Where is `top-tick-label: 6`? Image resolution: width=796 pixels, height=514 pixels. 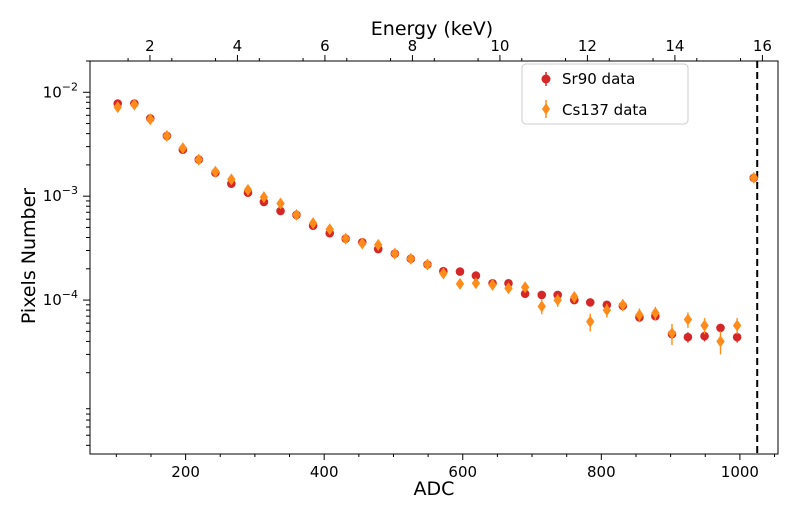 top-tick-label: 6 is located at coordinates (325, 46).